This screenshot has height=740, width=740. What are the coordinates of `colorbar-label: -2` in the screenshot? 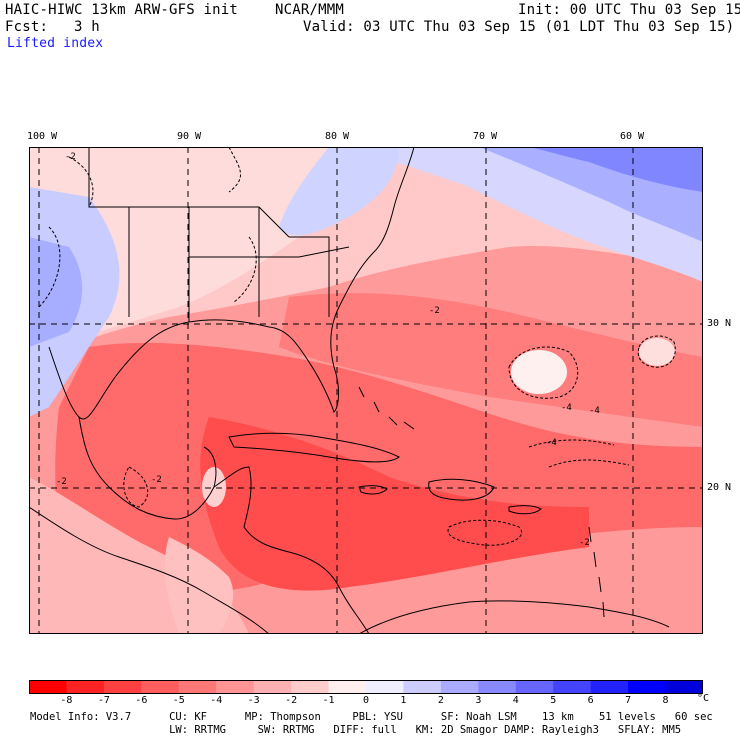 It's located at (291, 700).